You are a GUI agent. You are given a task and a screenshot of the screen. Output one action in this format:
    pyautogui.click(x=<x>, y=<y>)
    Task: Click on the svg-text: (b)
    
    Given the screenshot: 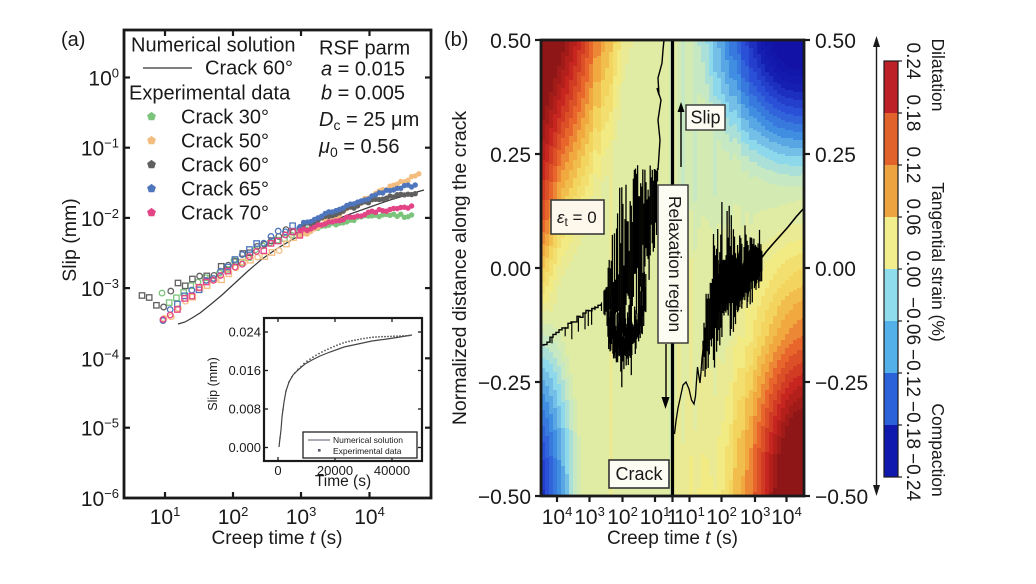 What is the action you would take?
    pyautogui.click(x=456, y=40)
    